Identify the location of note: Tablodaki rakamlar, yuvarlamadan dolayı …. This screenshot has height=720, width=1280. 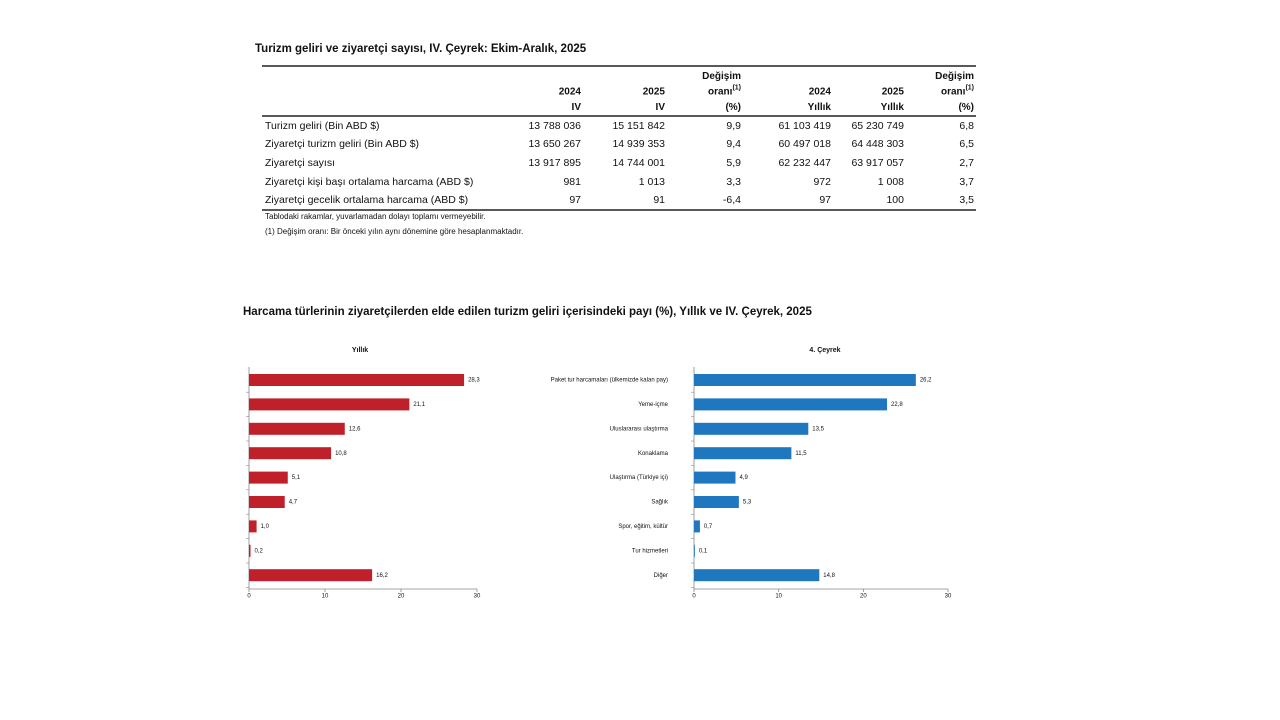
(375, 216).